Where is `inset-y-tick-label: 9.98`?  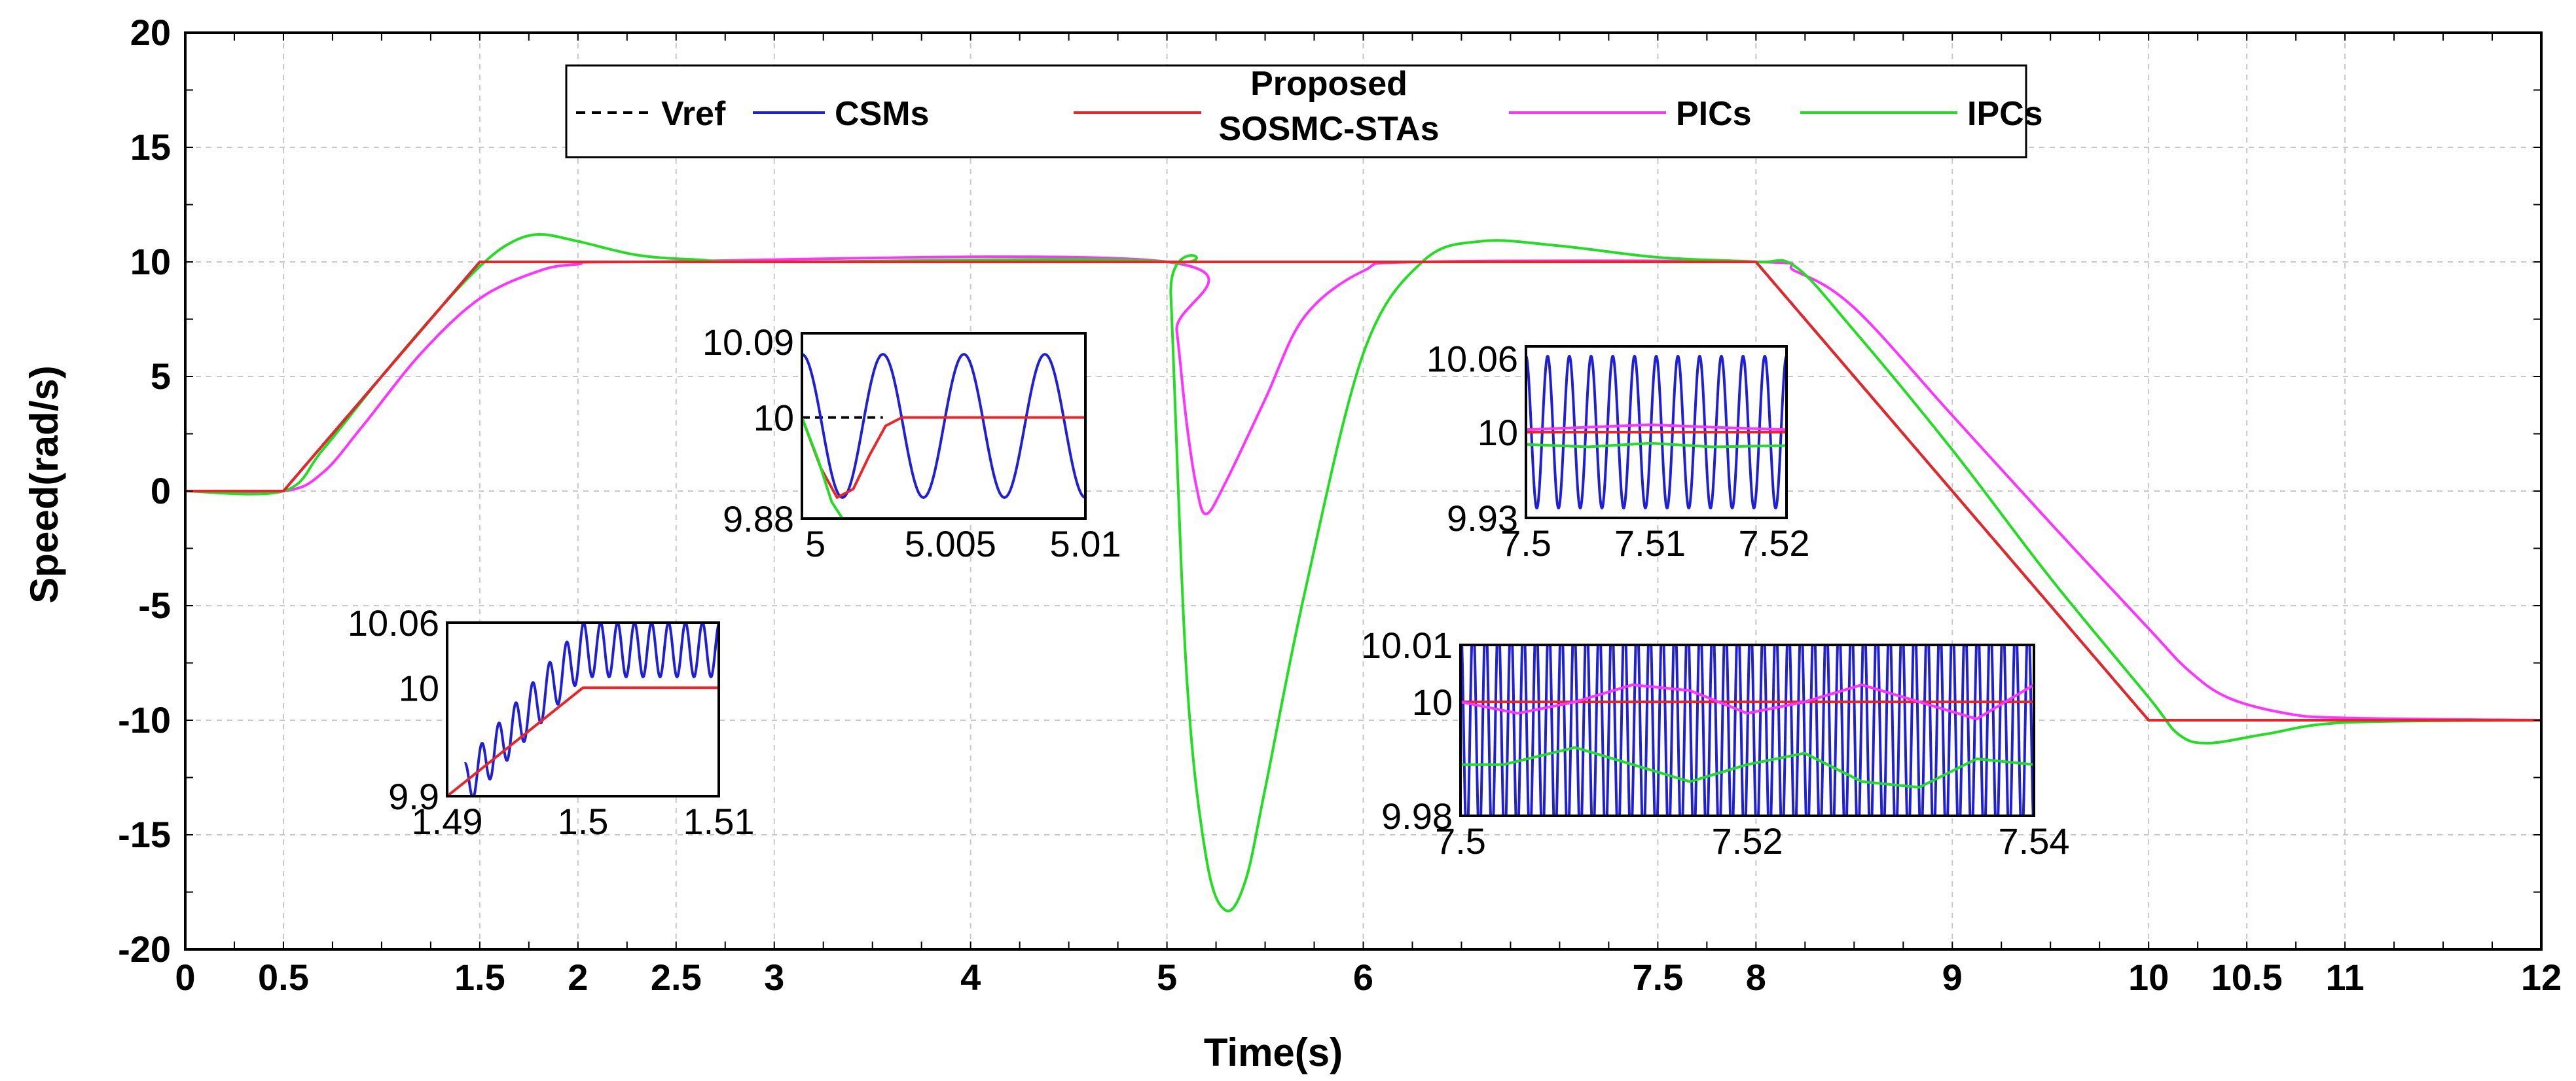
inset-y-tick-label: 9.98 is located at coordinates (1417, 816).